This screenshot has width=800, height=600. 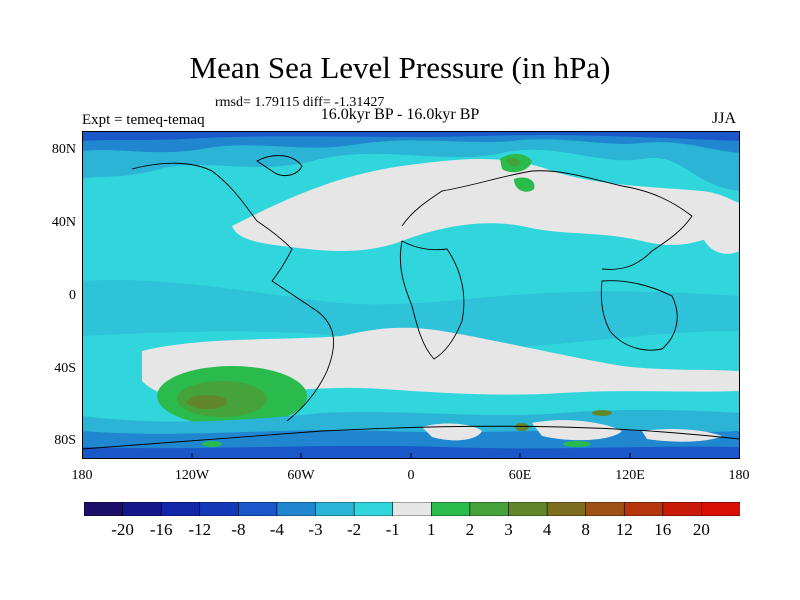 What do you see at coordinates (724, 118) in the screenshot?
I see `season-label: JJA` at bounding box center [724, 118].